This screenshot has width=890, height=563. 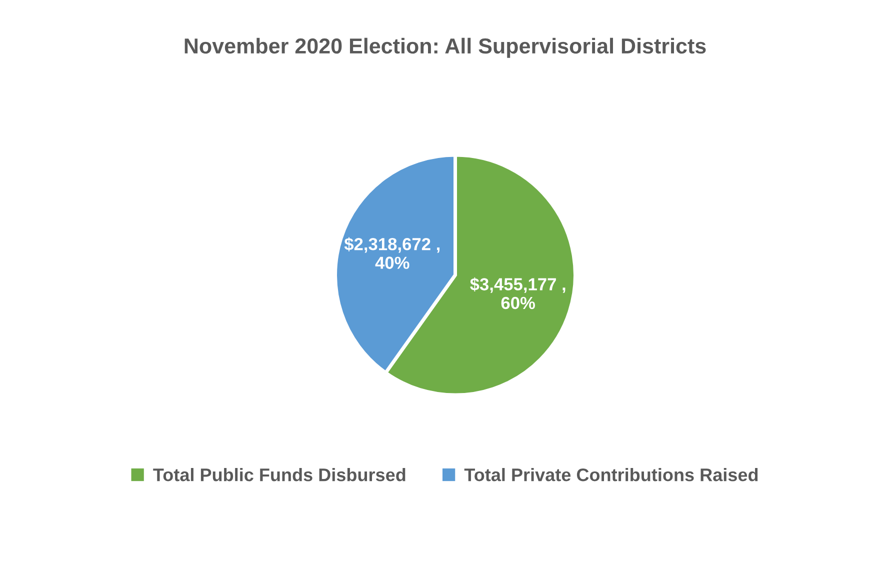 What do you see at coordinates (445, 48) in the screenshot?
I see `chart-title: November 2020 Election: All Supervisorial Districts` at bounding box center [445, 48].